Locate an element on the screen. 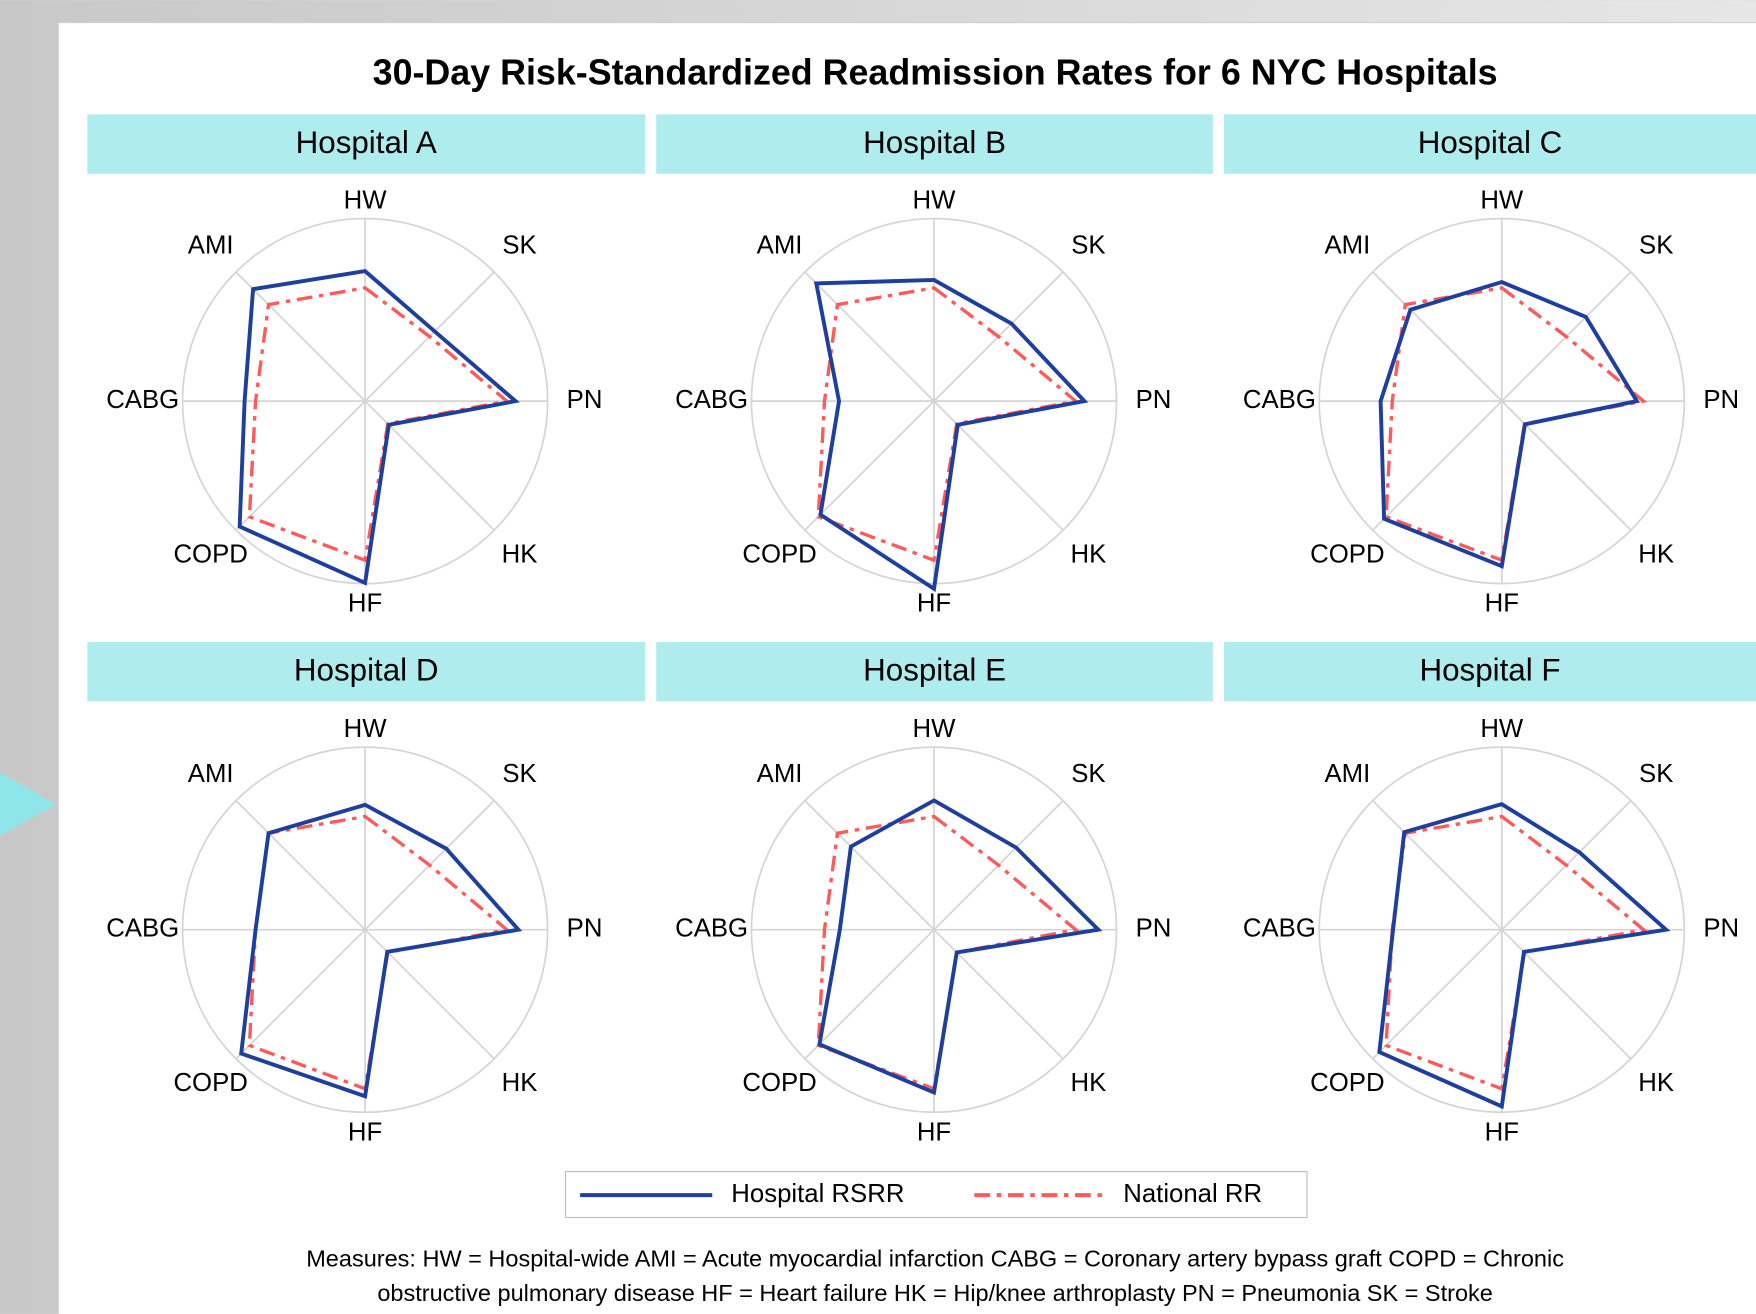 This screenshot has height=1314, width=1756. panel-title: Hospital A is located at coordinates (366, 142).